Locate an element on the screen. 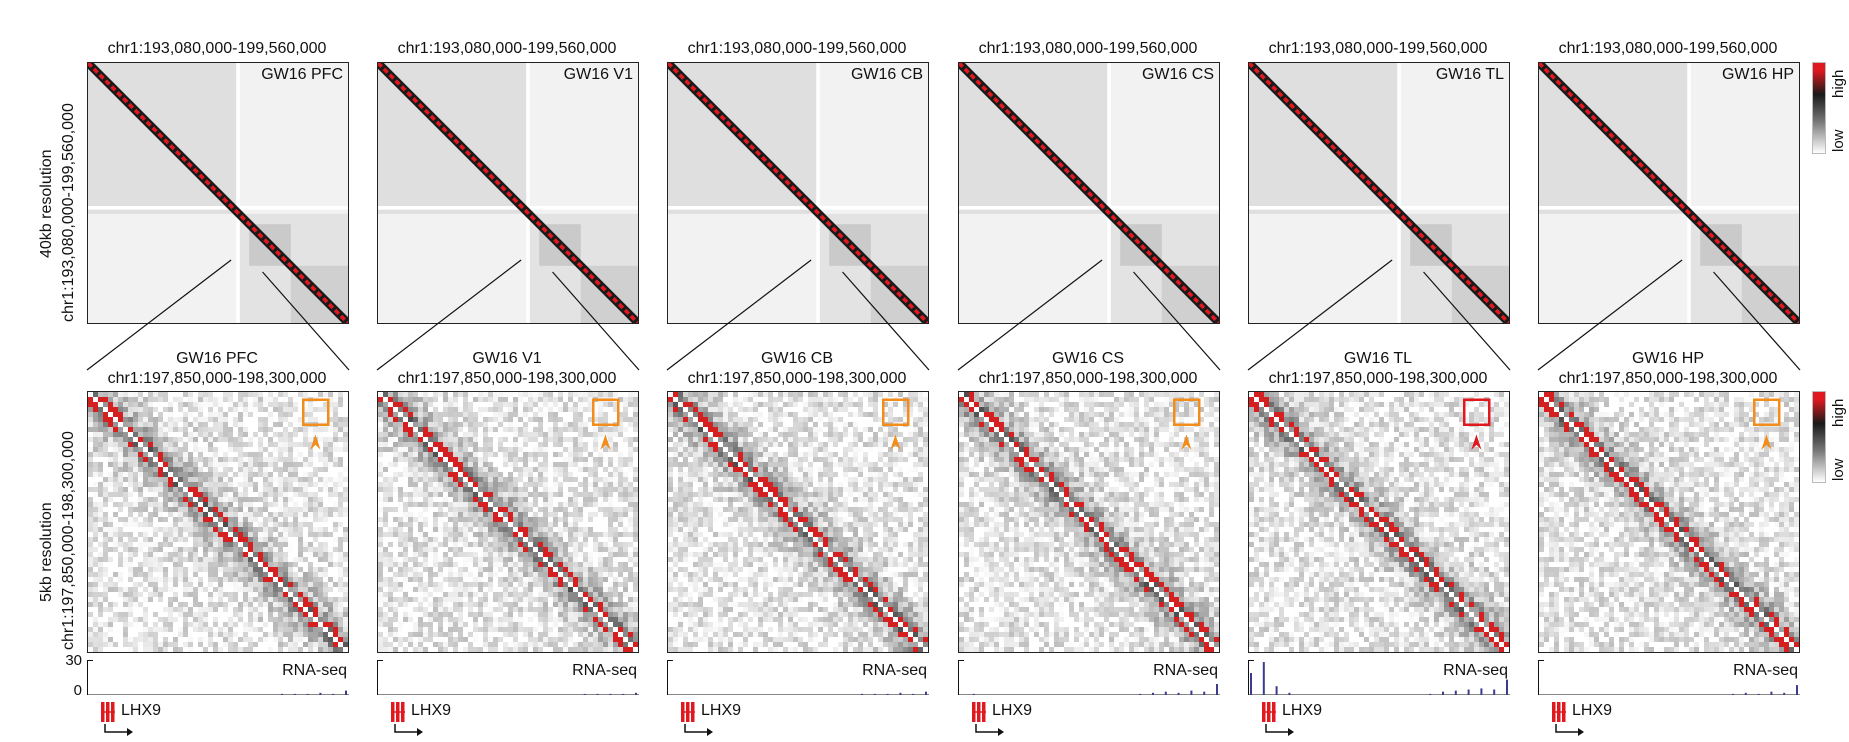 Image resolution: width=1849 pixels, height=742 pixels. legend-top-high-label: high is located at coordinates (1838, 83).